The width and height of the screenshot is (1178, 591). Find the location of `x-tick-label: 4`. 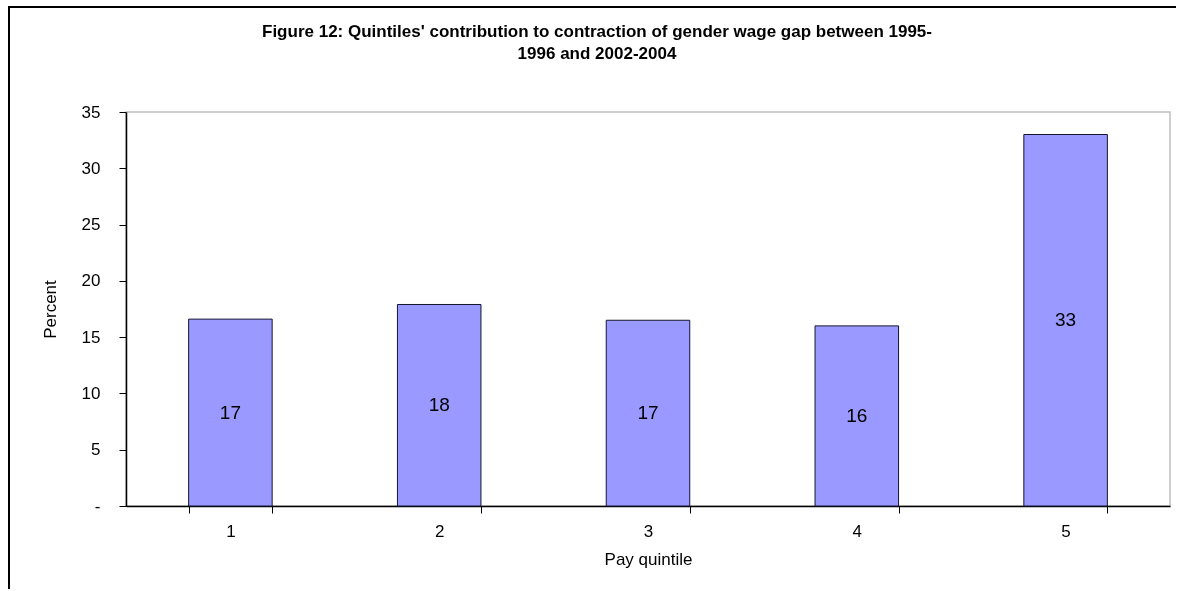

x-tick-label: 4 is located at coordinates (857, 531).